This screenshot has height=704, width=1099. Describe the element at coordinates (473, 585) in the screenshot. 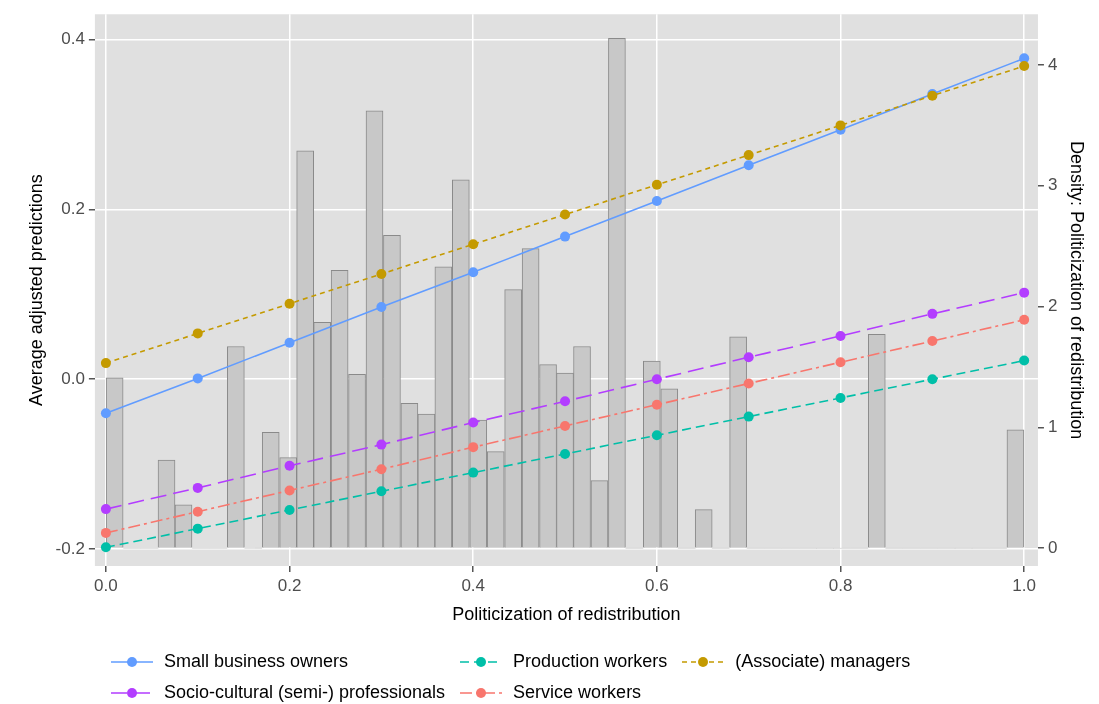

I see `x-tick-label: 0.4` at that location.